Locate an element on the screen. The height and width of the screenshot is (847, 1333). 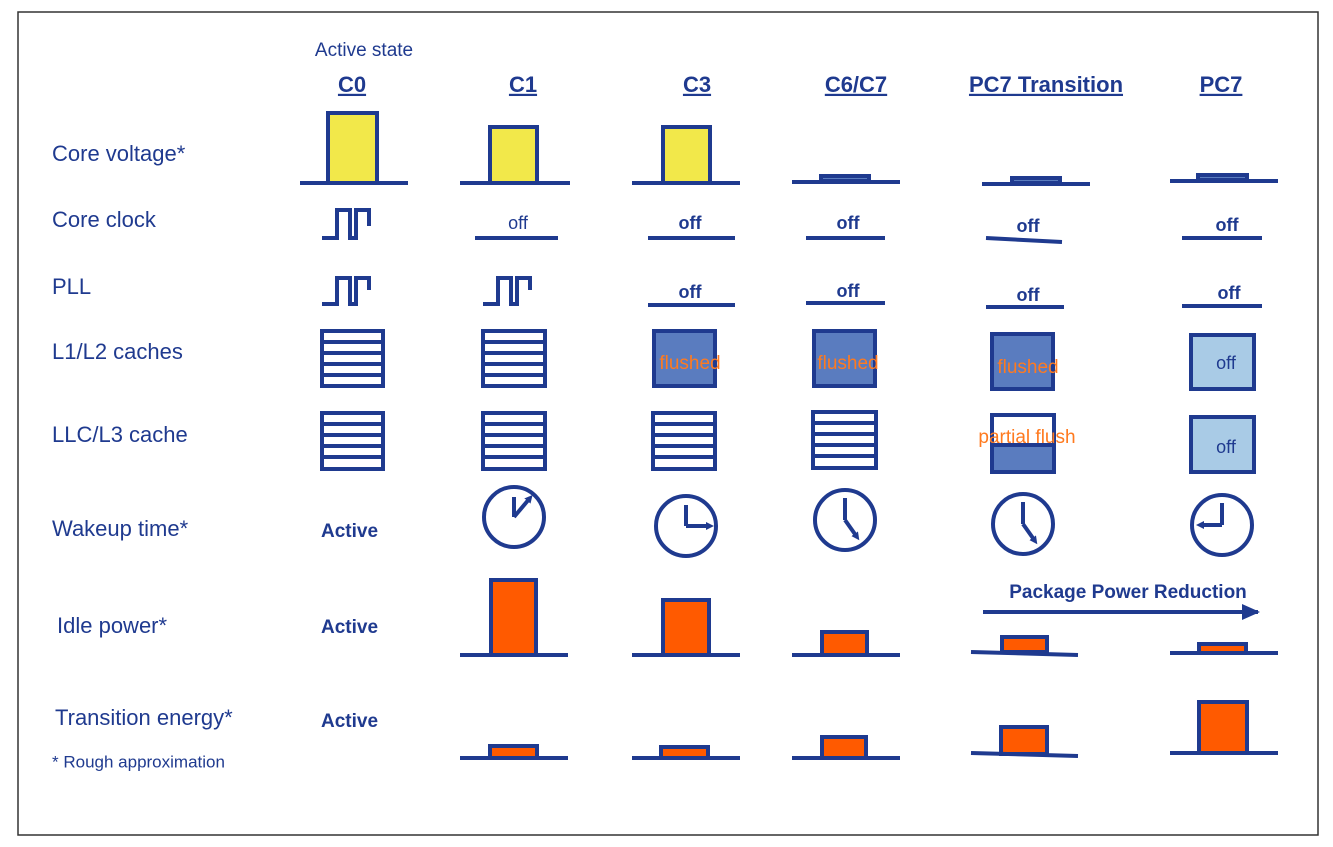
header-text: PC7 Transition is located at coordinates (1046, 84).